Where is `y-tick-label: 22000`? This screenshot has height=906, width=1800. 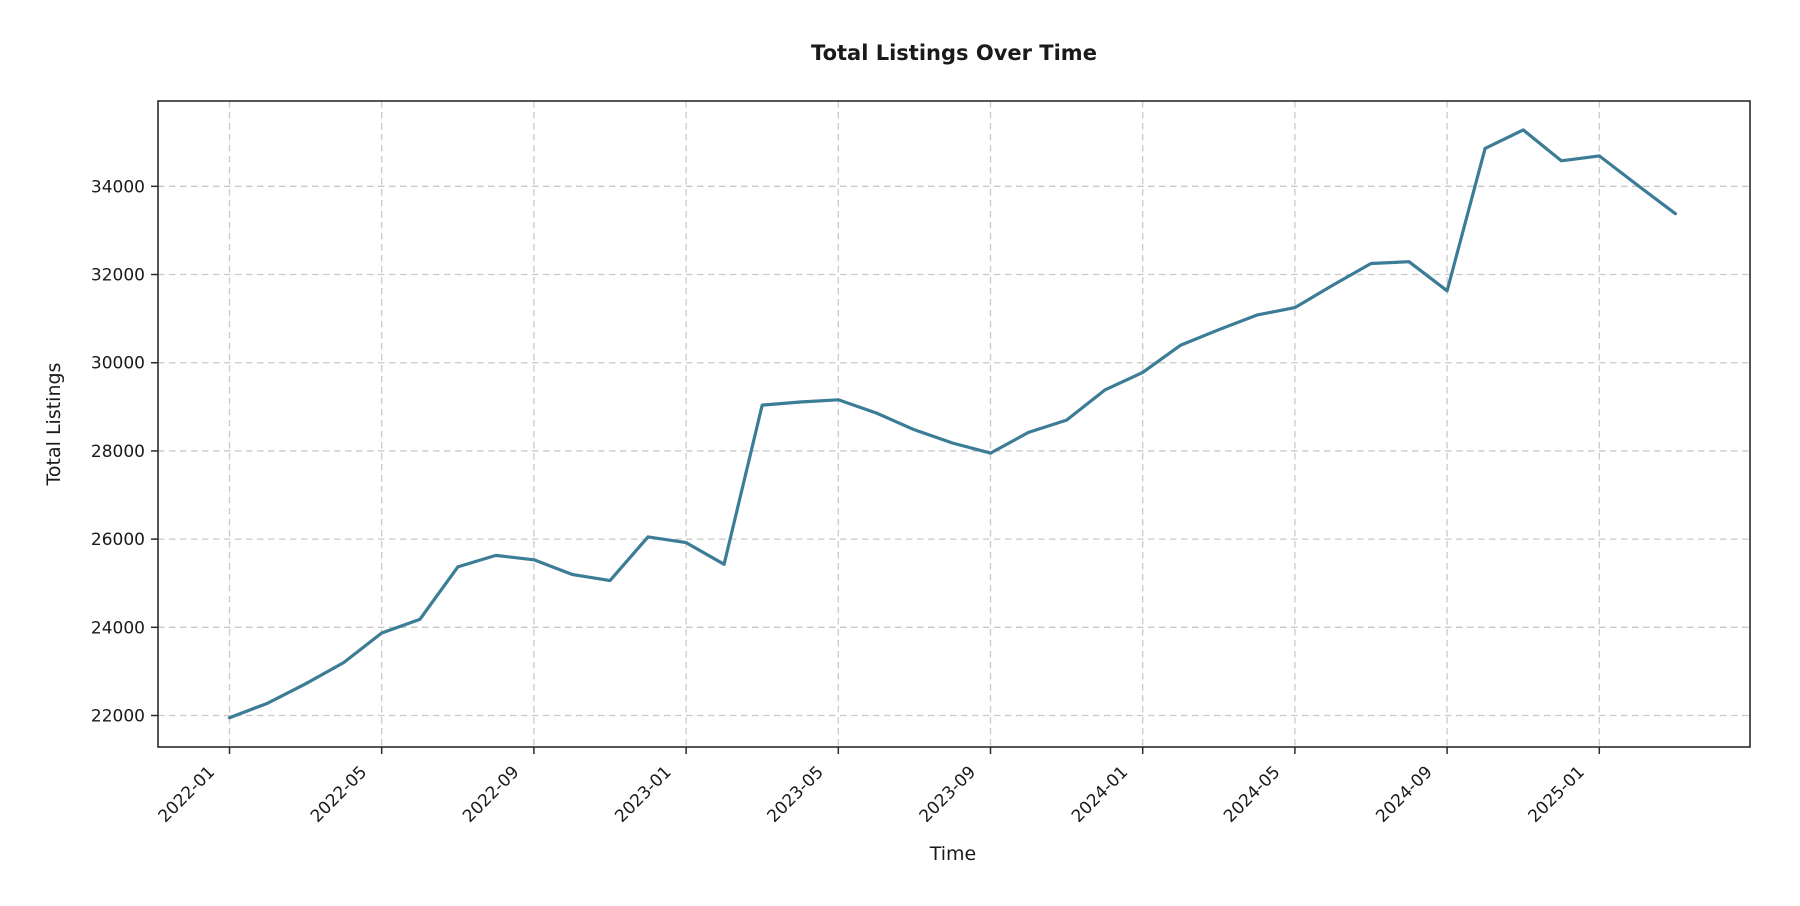
y-tick-label: 22000 is located at coordinates (118, 717).